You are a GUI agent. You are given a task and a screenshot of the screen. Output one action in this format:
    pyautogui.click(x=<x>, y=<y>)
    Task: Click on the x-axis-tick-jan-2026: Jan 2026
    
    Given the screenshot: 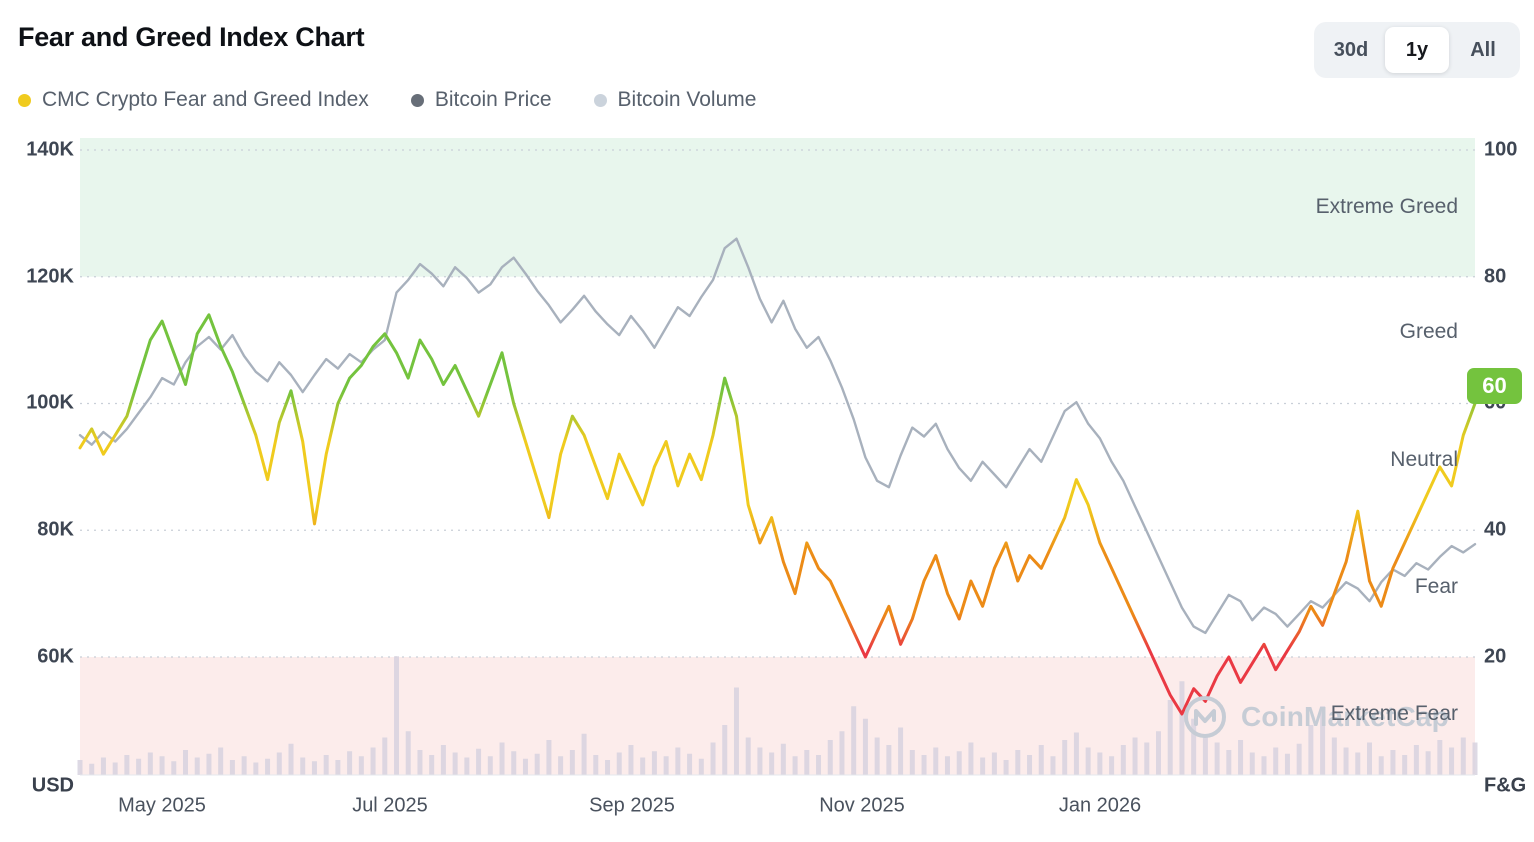 What is the action you would take?
    pyautogui.click(x=1100, y=805)
    